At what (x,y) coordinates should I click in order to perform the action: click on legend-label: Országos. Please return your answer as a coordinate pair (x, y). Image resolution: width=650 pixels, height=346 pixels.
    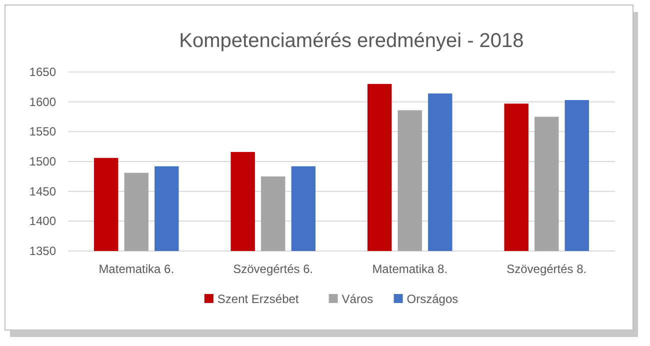
    Looking at the image, I should click on (432, 299).